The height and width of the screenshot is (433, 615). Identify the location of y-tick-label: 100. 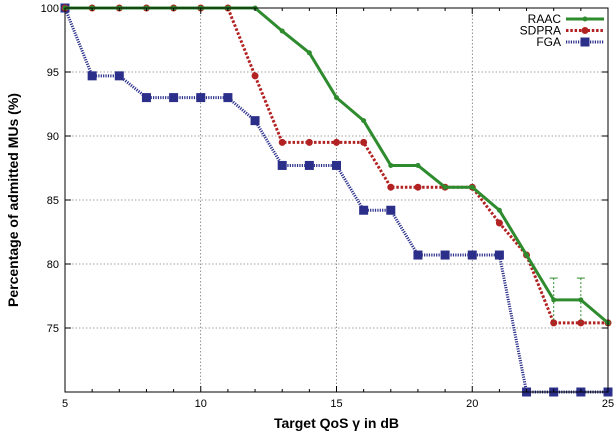
(50, 9).